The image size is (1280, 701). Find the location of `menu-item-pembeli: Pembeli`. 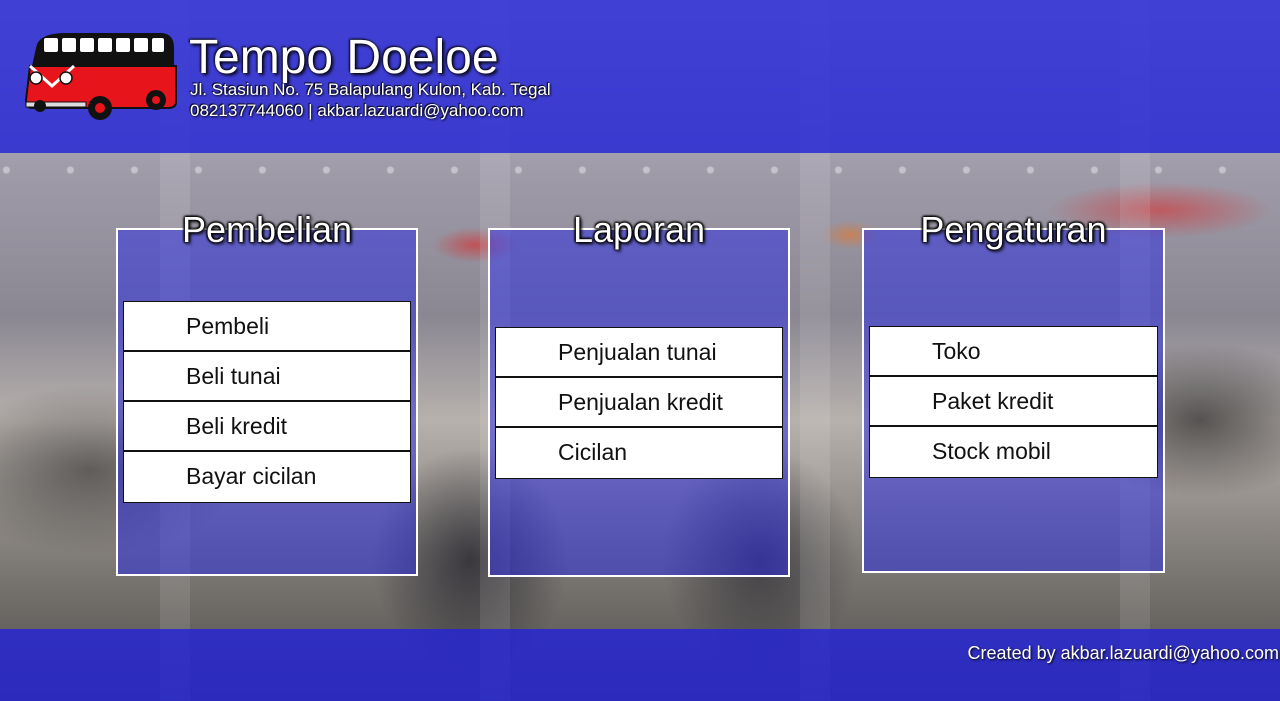

menu-item-pembeli: Pembeli is located at coordinates (267, 327).